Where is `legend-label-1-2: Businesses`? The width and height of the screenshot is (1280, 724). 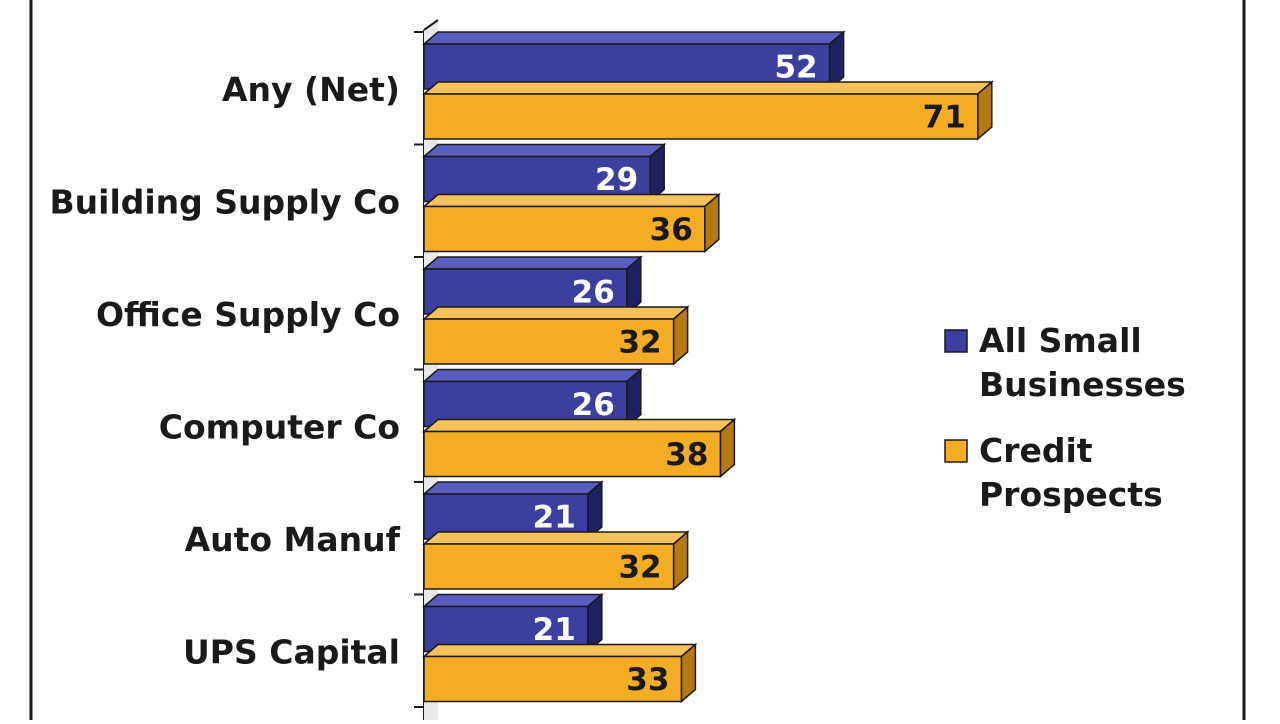
legend-label-1-2: Businesses is located at coordinates (1082, 384).